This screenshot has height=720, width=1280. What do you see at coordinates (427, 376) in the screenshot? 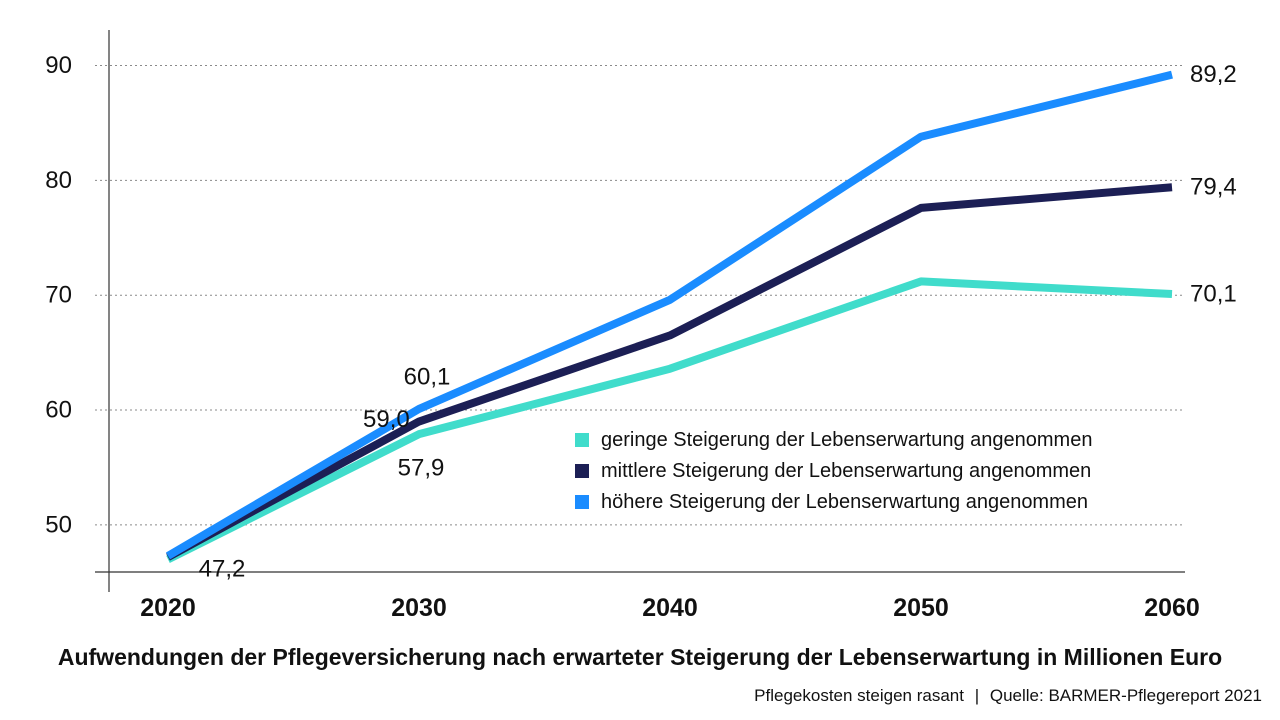
I see `data-label: 60,1` at bounding box center [427, 376].